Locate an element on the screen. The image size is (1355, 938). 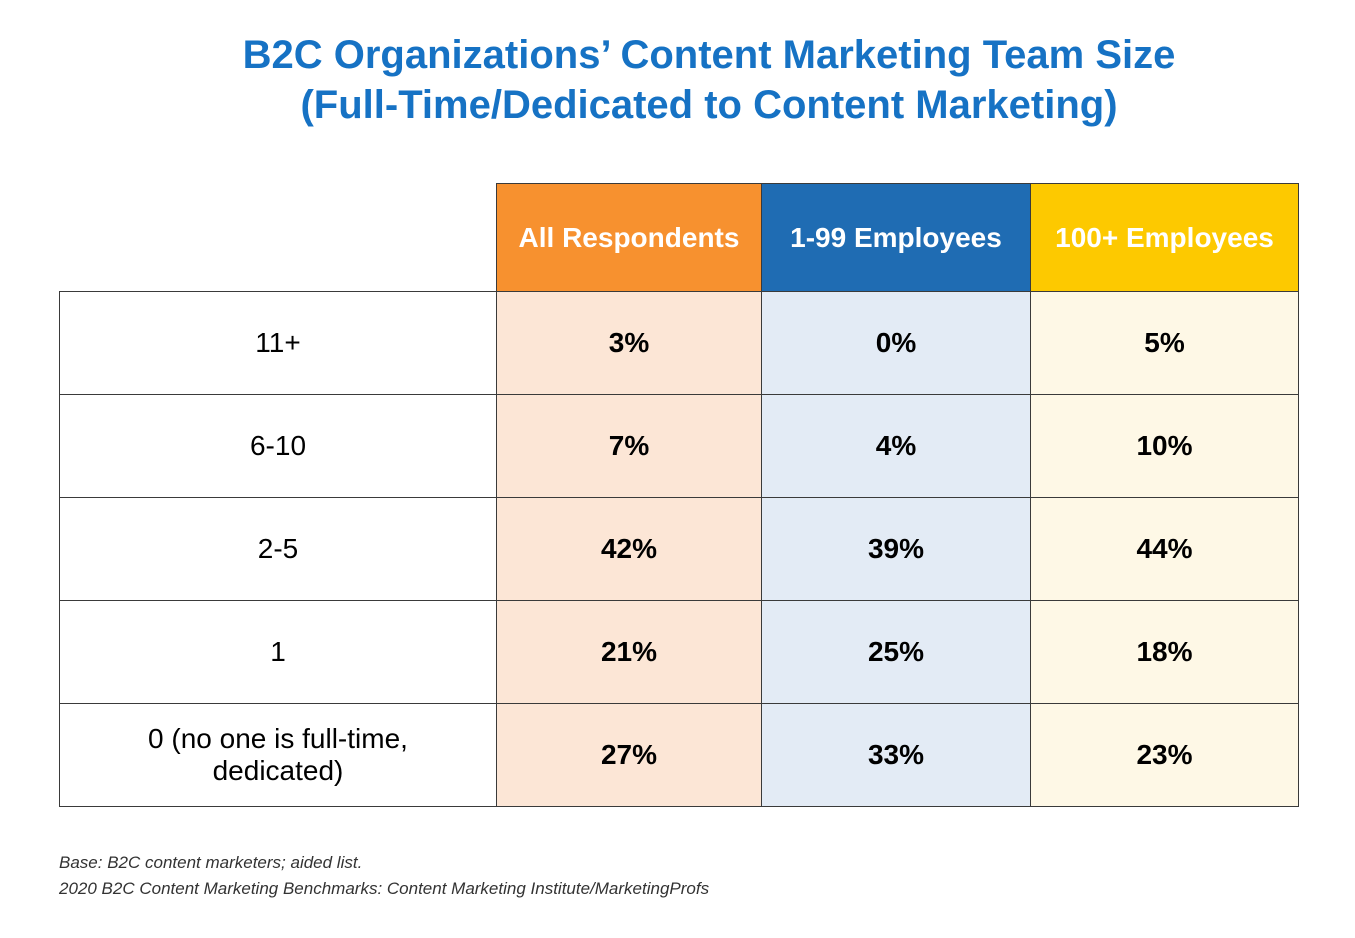
value-cell: 3% is located at coordinates (629, 343).